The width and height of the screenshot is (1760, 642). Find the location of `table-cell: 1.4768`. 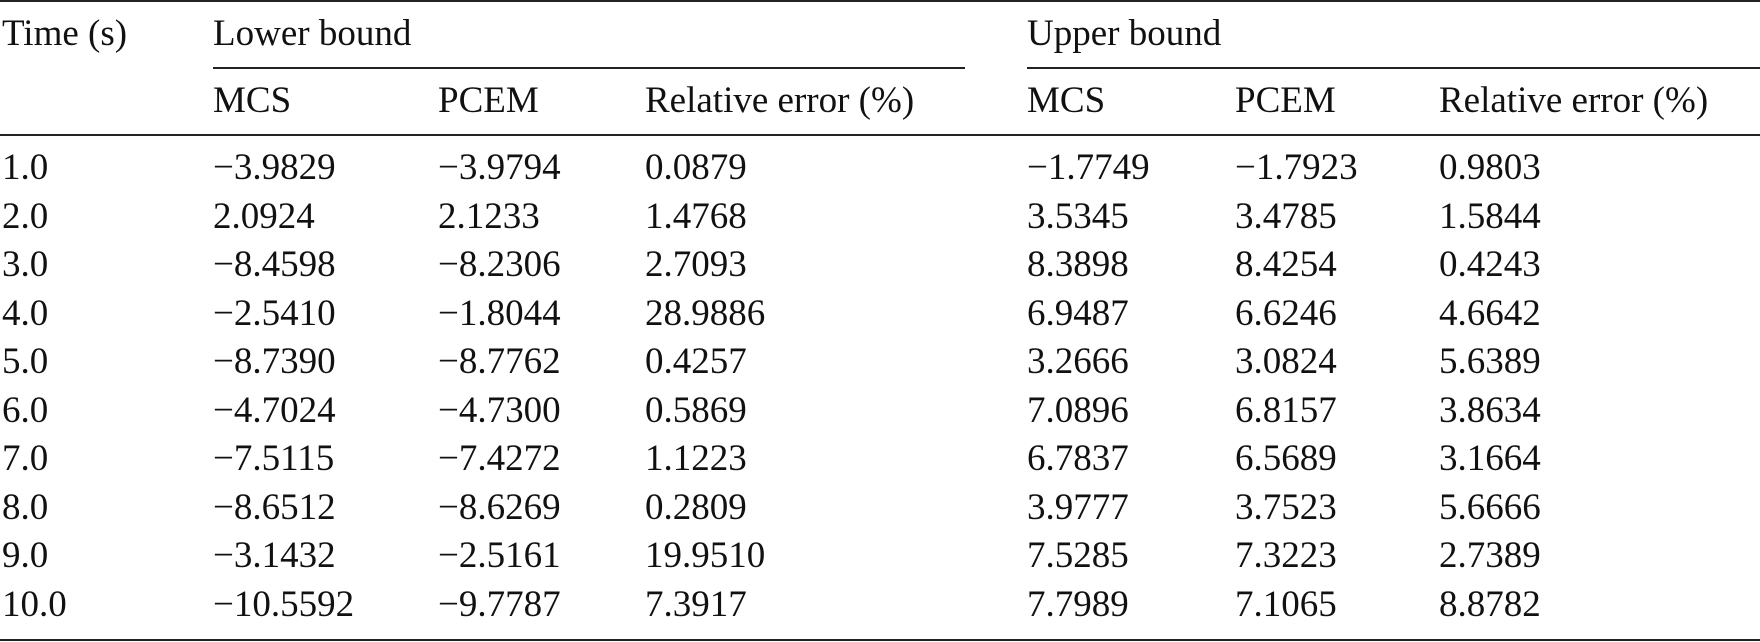

table-cell: 1.4768 is located at coordinates (696, 216).